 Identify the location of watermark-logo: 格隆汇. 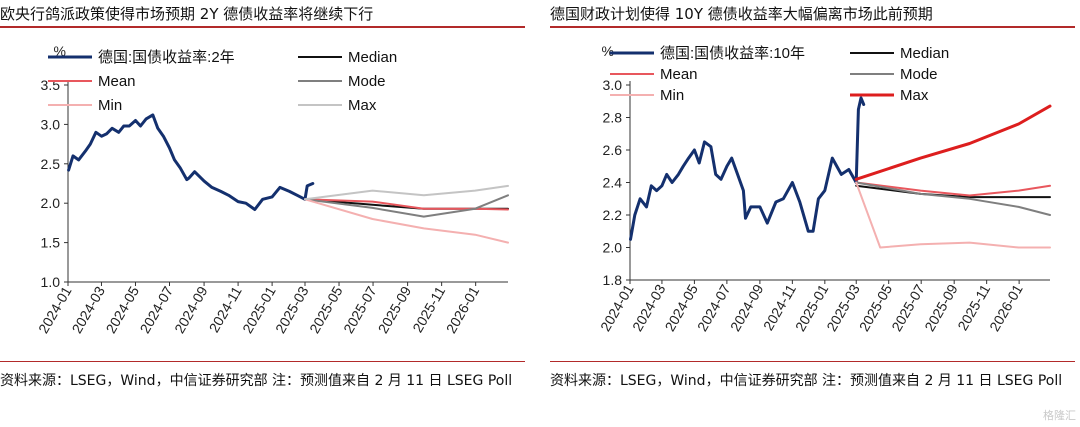
(1059, 415).